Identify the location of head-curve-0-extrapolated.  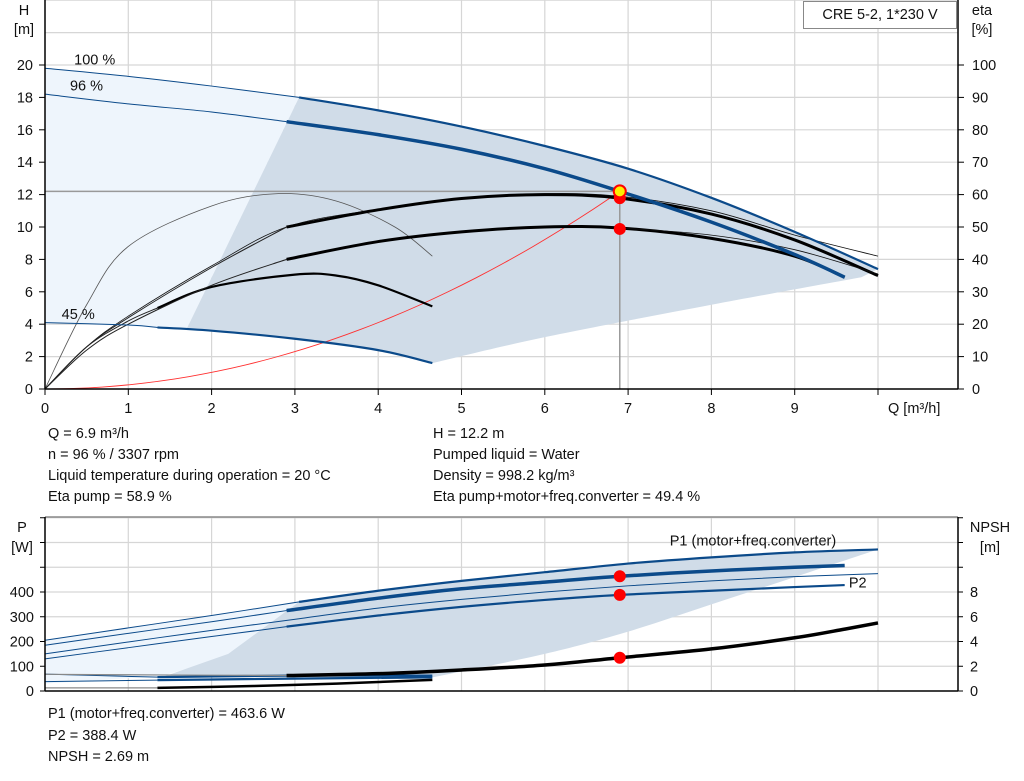
(172, 82).